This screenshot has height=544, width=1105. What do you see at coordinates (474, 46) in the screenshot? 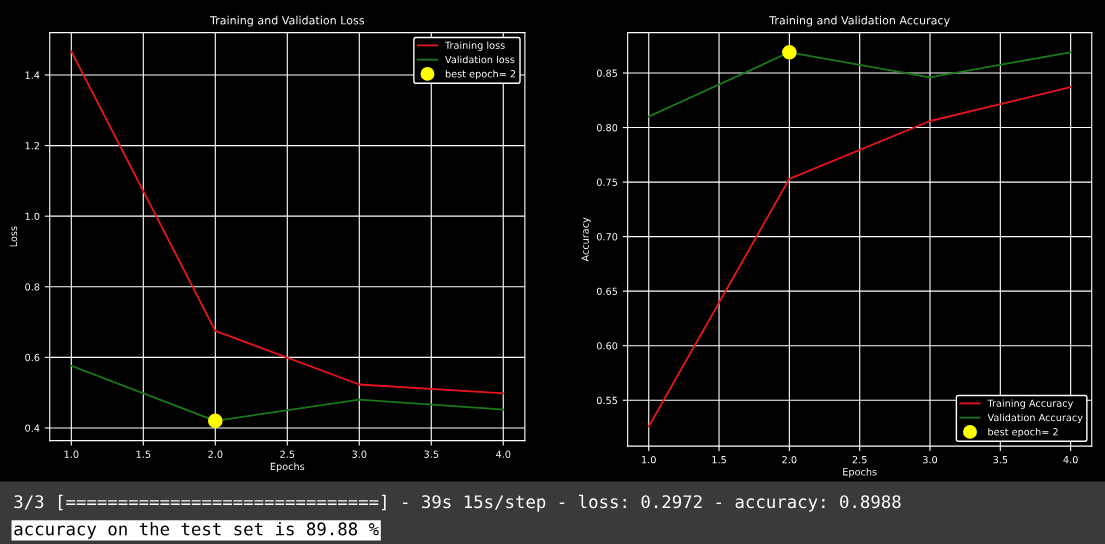
I see `legend-label: Training loss` at bounding box center [474, 46].